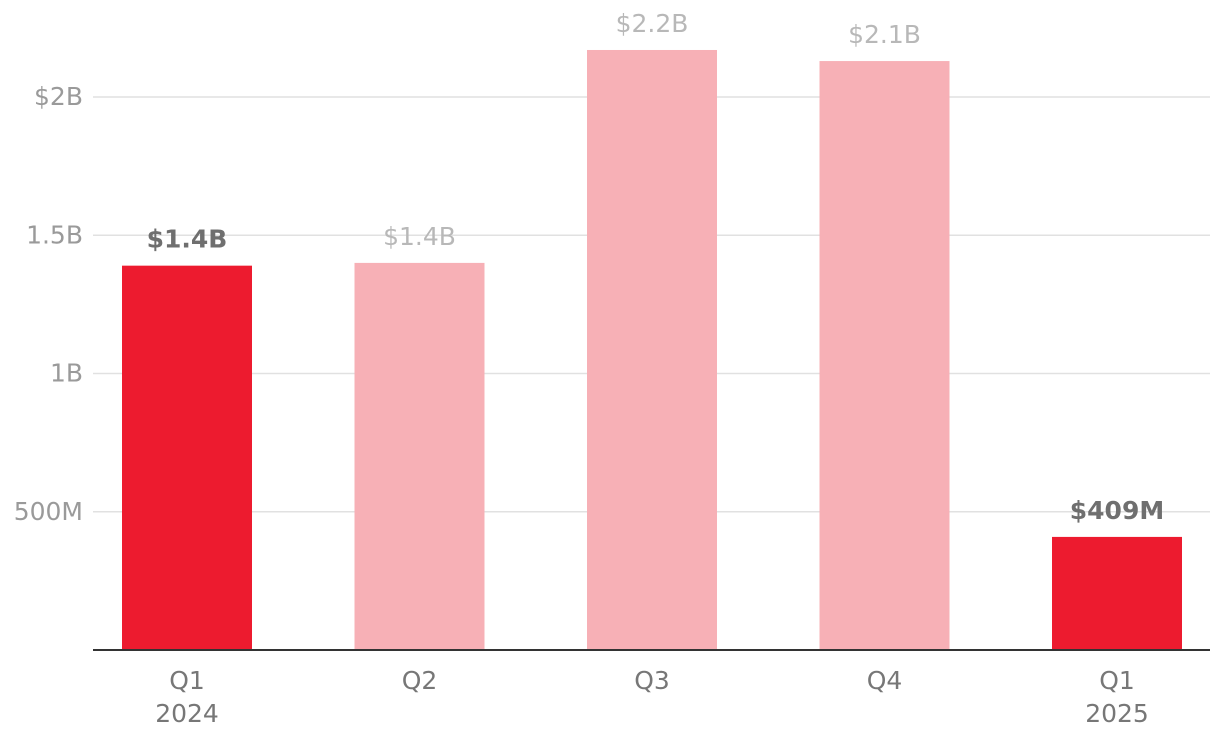 The height and width of the screenshot is (744, 1220). I want to click on y-tick-label: $2B, so click(58, 96).